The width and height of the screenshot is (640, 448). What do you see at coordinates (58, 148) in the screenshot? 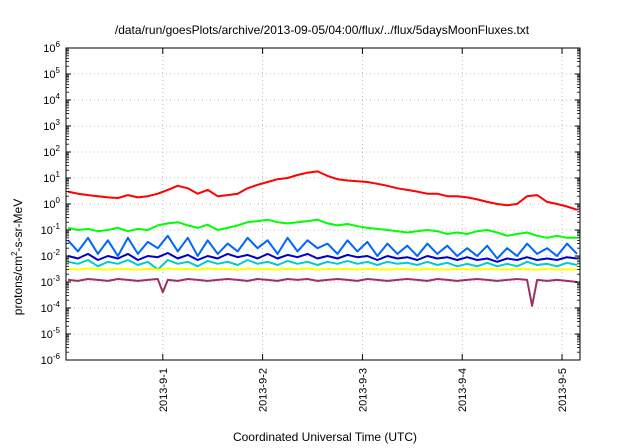
I see `y-tick-label-exp: 2` at bounding box center [58, 148].